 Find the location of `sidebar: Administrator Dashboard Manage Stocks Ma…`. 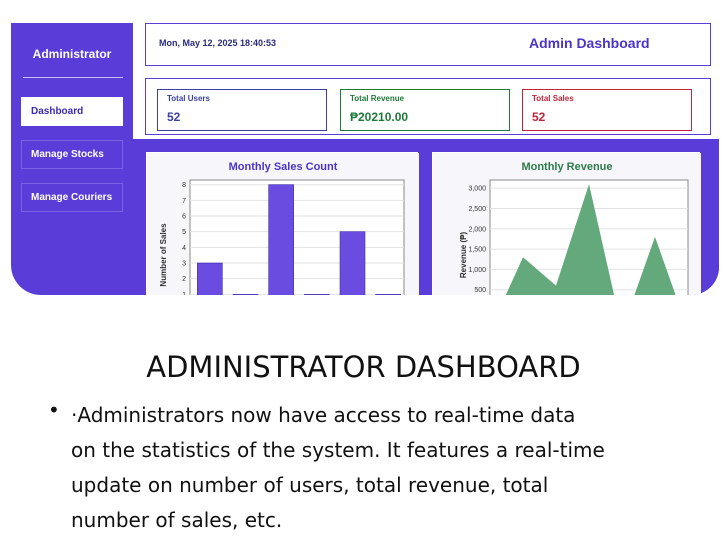

sidebar: Administrator Dashboard Manage Stocks Ma… is located at coordinates (72, 159).